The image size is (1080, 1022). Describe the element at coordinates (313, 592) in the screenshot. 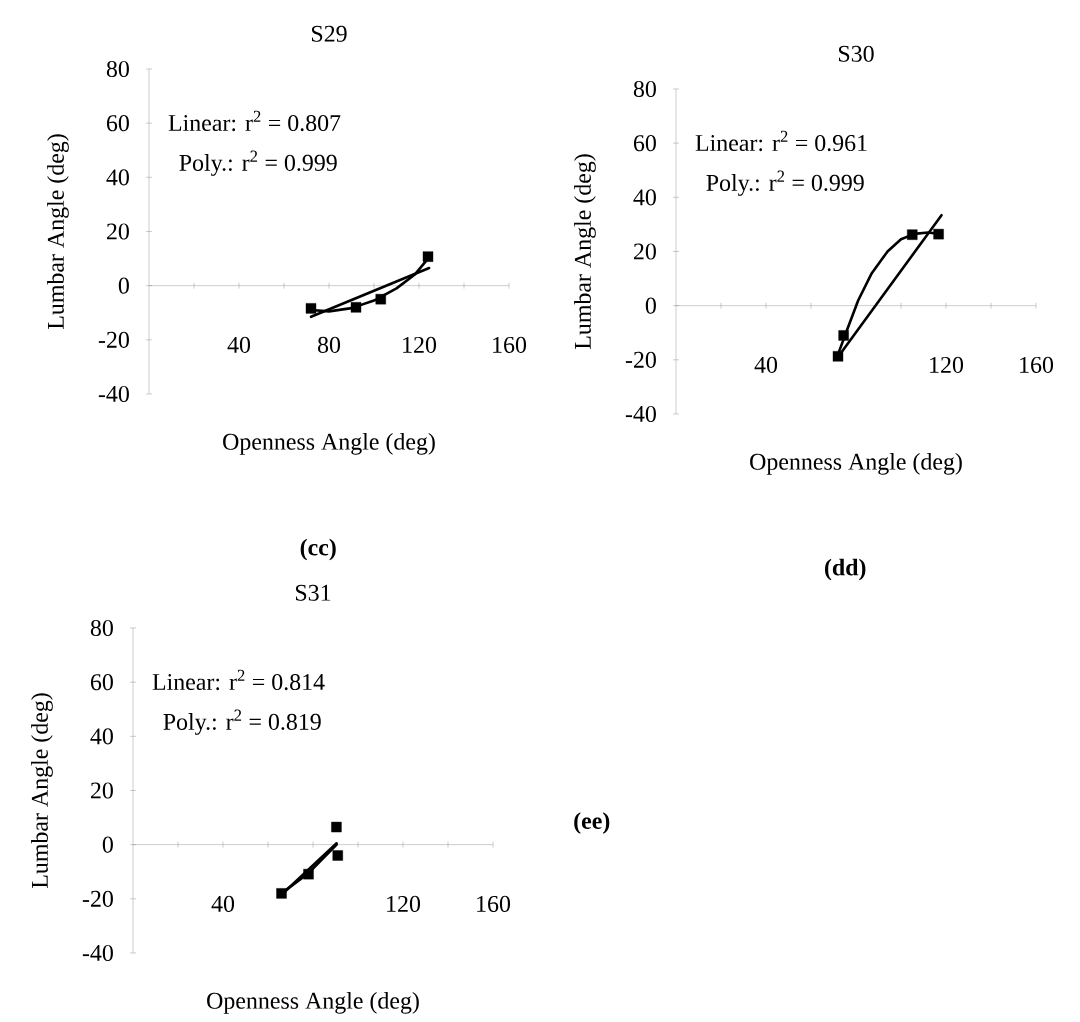

I see `chart-title: S31` at that location.